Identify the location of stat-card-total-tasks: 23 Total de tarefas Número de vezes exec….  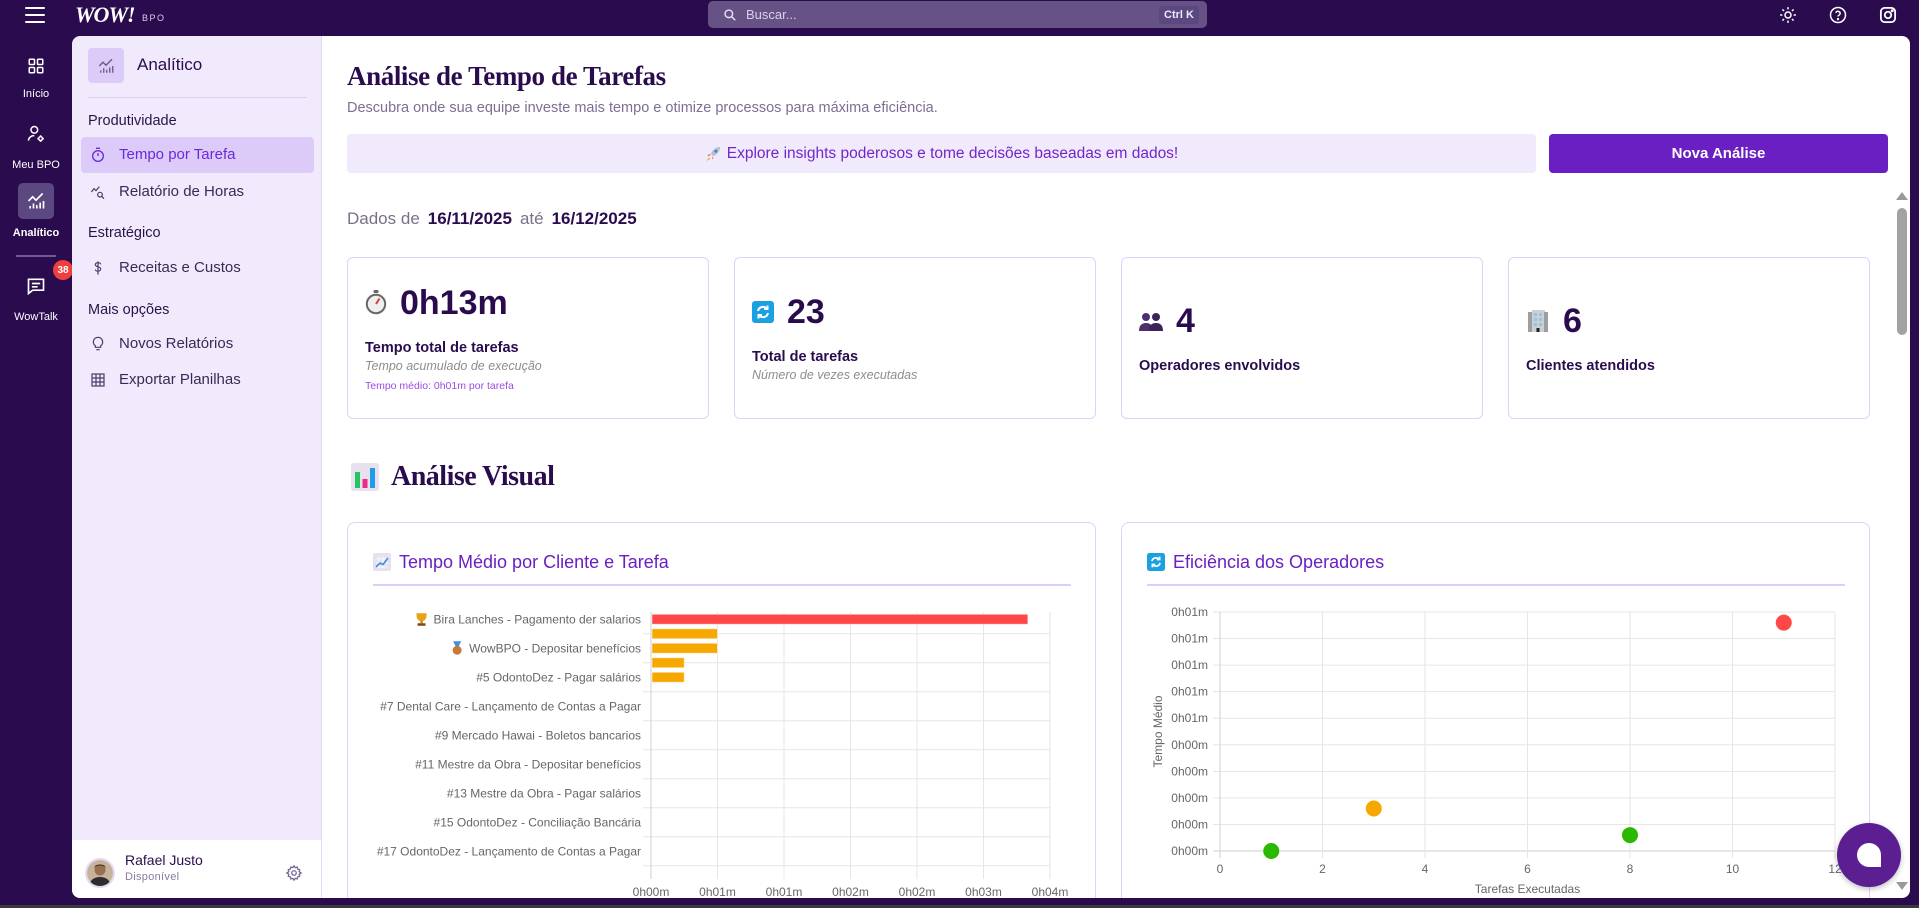
(915, 338).